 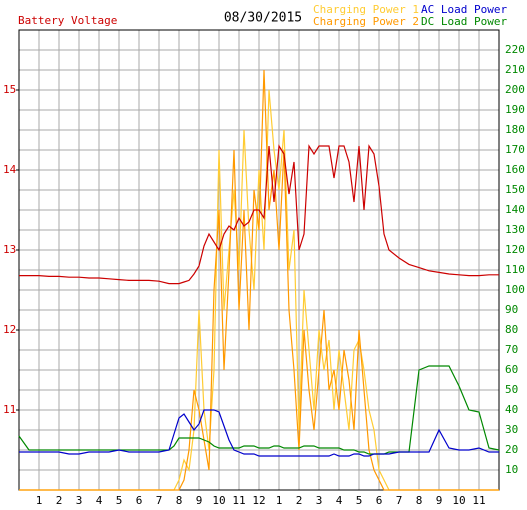 I want to click on y-tick-label: 11, so click(x=9, y=409).